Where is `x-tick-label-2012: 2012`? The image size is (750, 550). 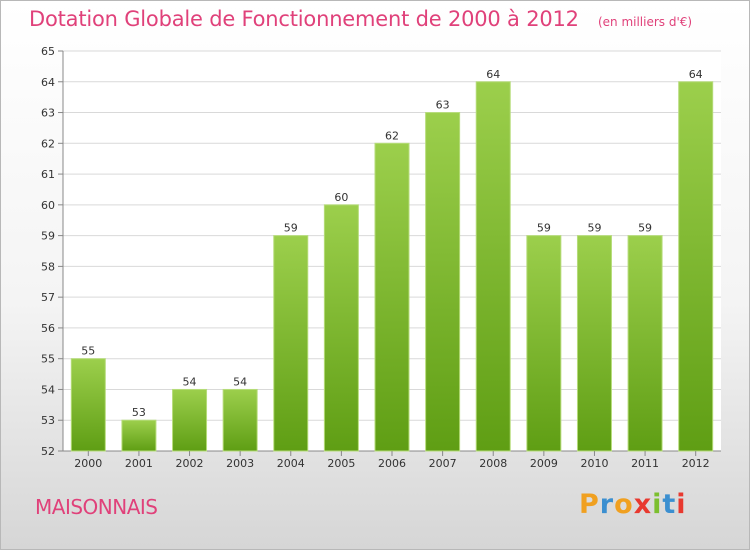 x-tick-label-2012: 2012 is located at coordinates (696, 463).